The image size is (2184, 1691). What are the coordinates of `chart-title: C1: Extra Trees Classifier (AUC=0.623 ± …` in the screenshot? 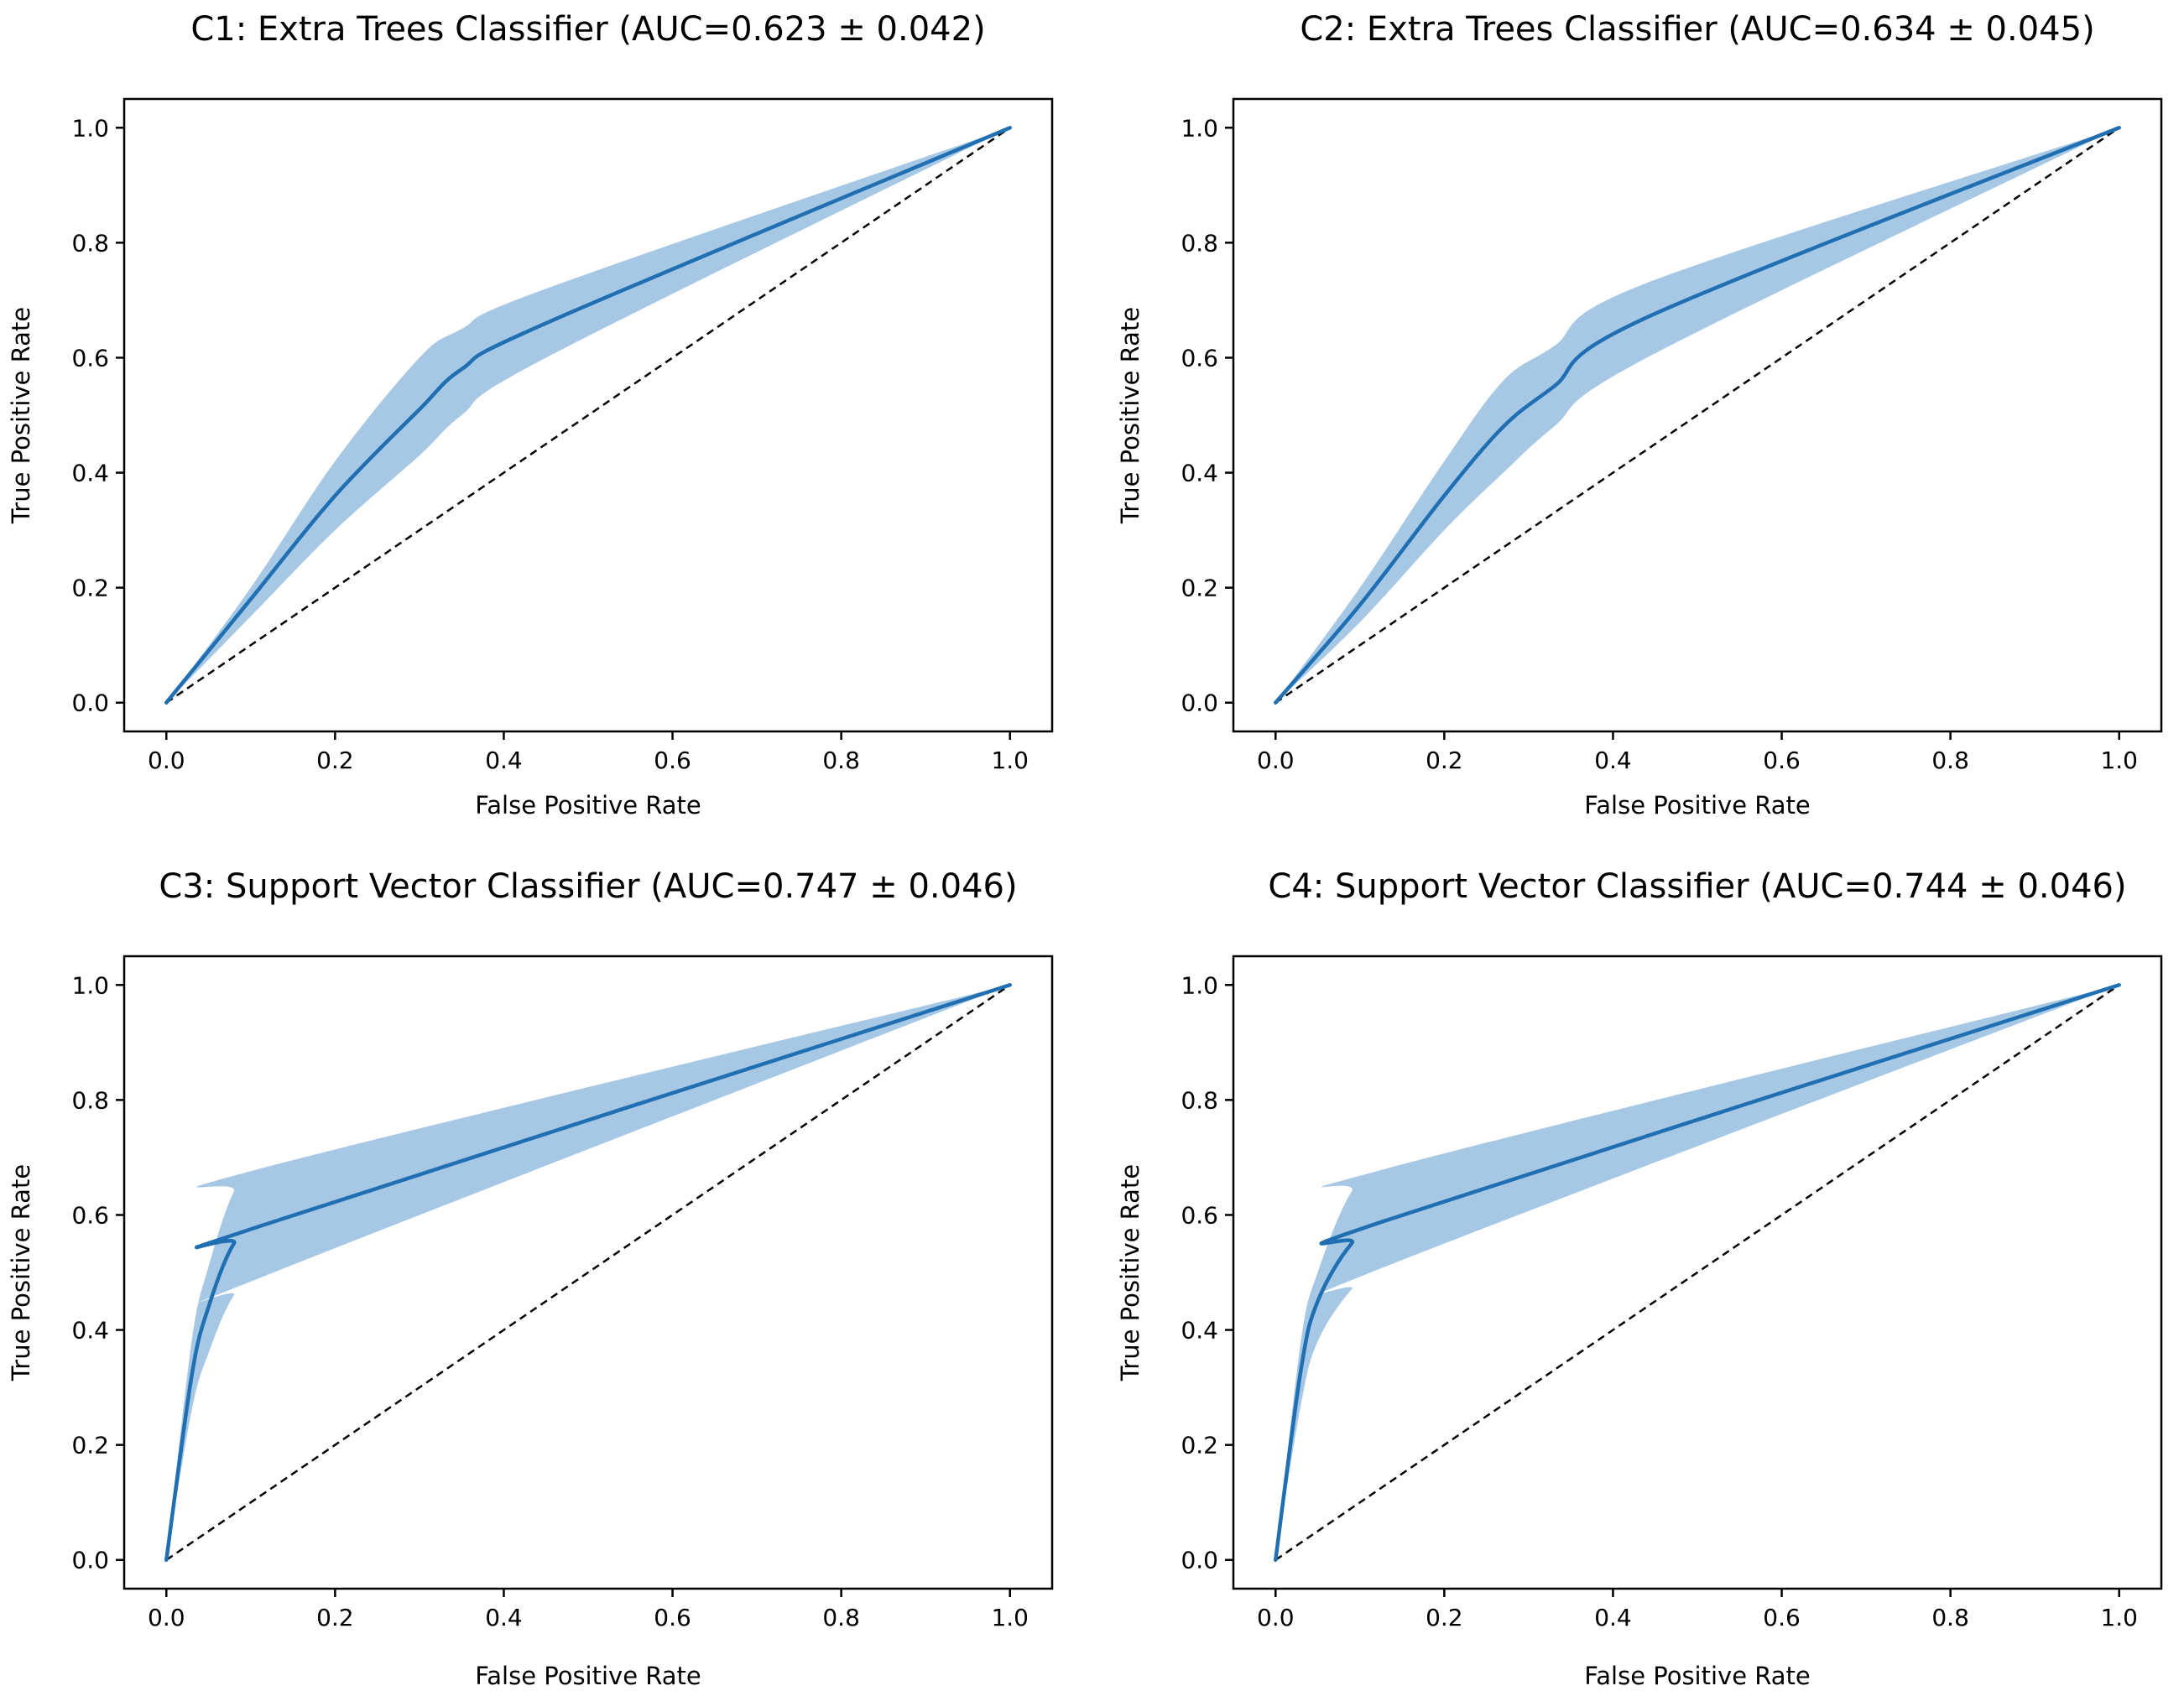 It's located at (587, 30).